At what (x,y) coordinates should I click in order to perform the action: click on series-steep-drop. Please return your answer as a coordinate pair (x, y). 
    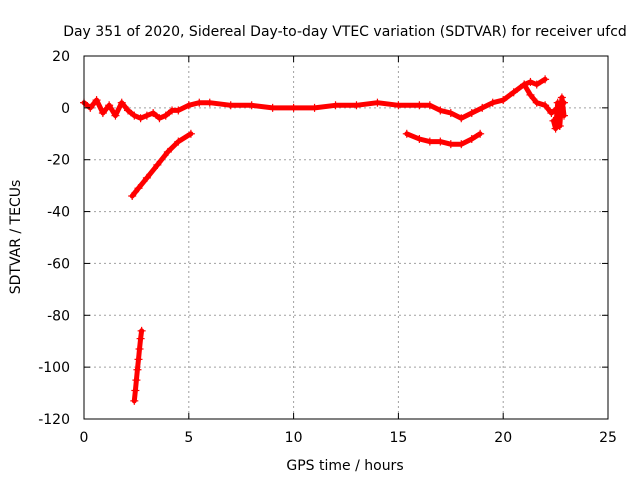
    Looking at the image, I should click on (138, 365).